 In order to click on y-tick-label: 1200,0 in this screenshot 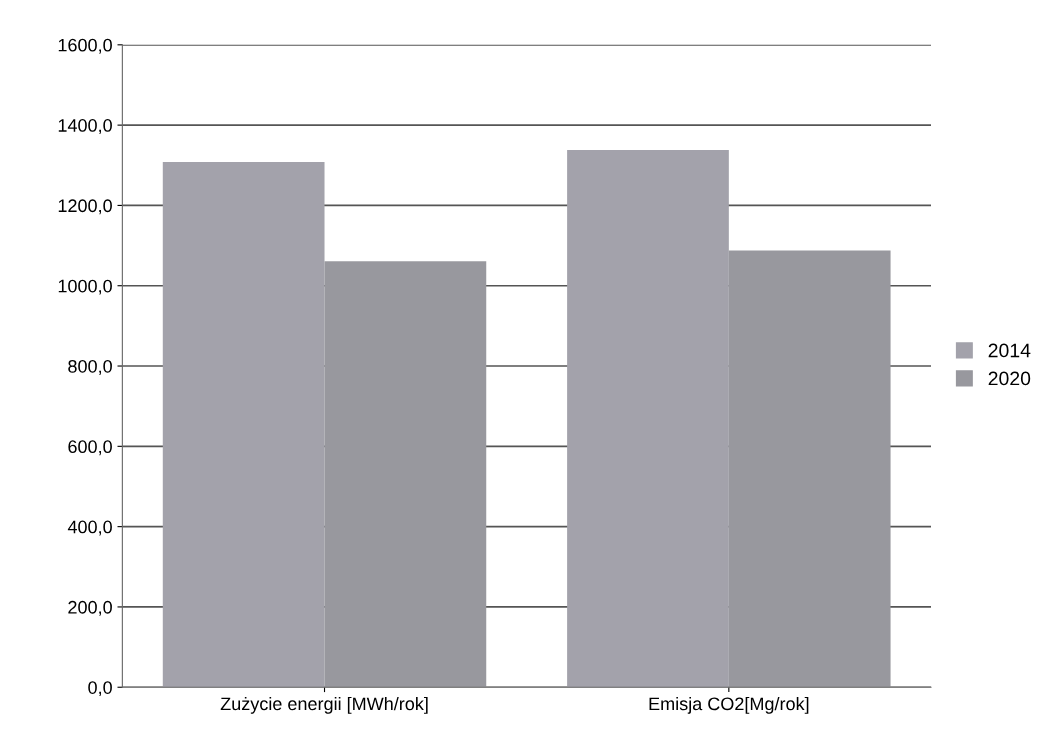, I will do `click(85, 207)`.